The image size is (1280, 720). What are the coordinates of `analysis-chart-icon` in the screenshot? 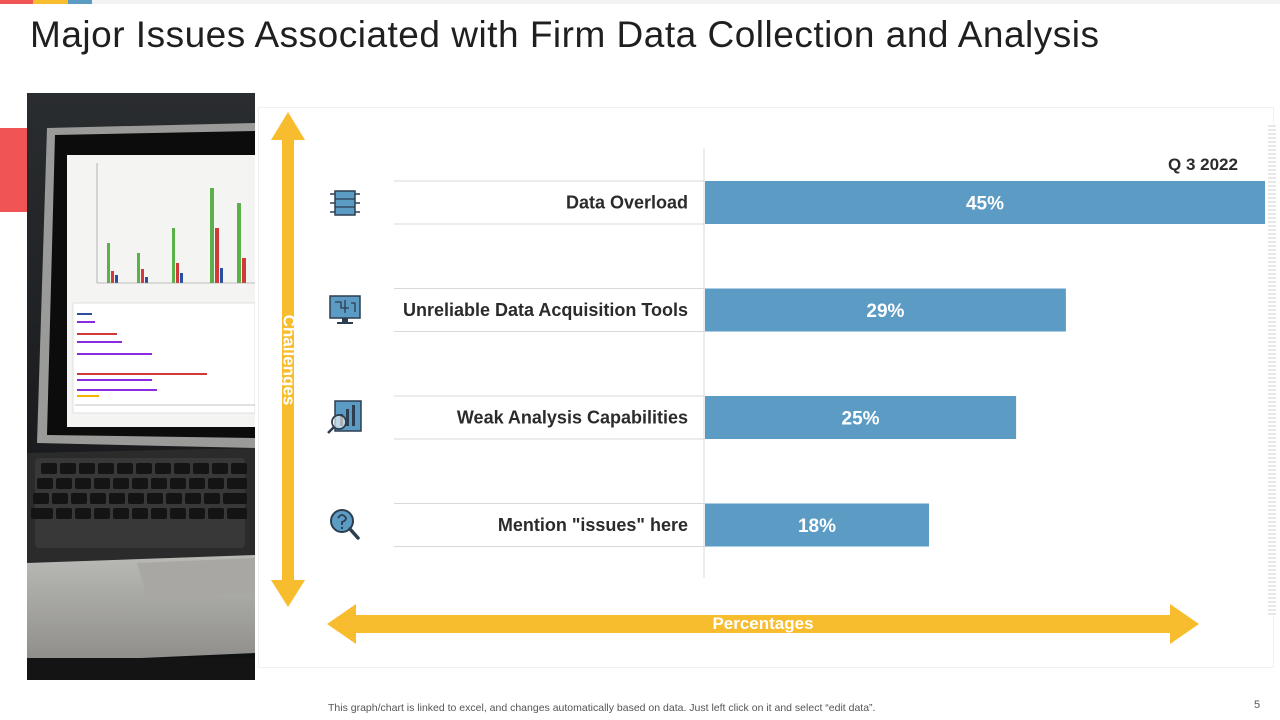 It's located at (344, 417).